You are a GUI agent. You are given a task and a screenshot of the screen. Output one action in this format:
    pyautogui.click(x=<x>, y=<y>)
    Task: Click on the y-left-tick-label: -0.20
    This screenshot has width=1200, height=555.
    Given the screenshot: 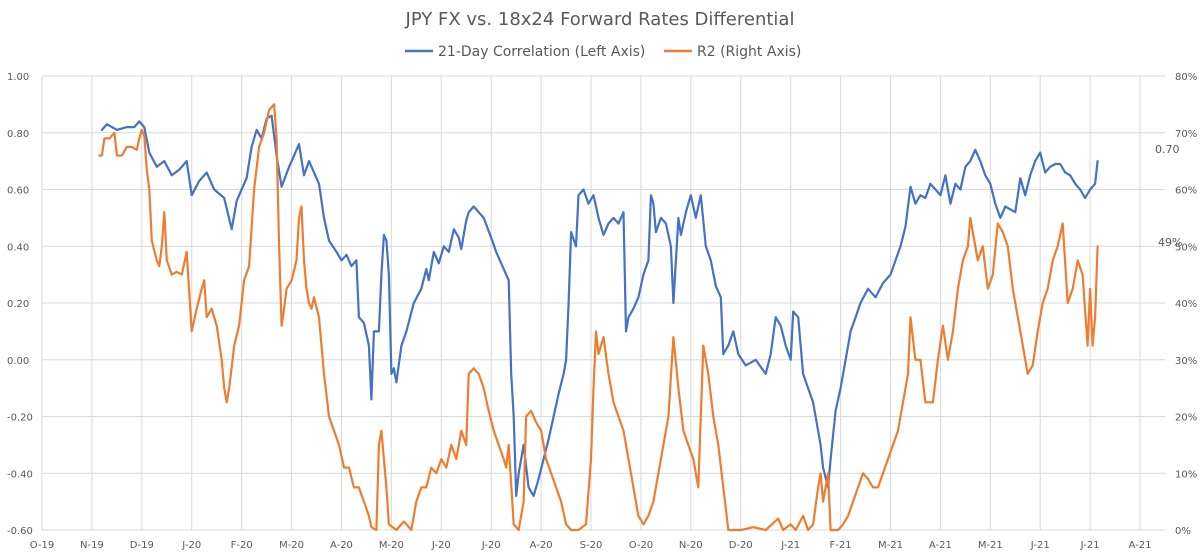 What is the action you would take?
    pyautogui.click(x=20, y=418)
    